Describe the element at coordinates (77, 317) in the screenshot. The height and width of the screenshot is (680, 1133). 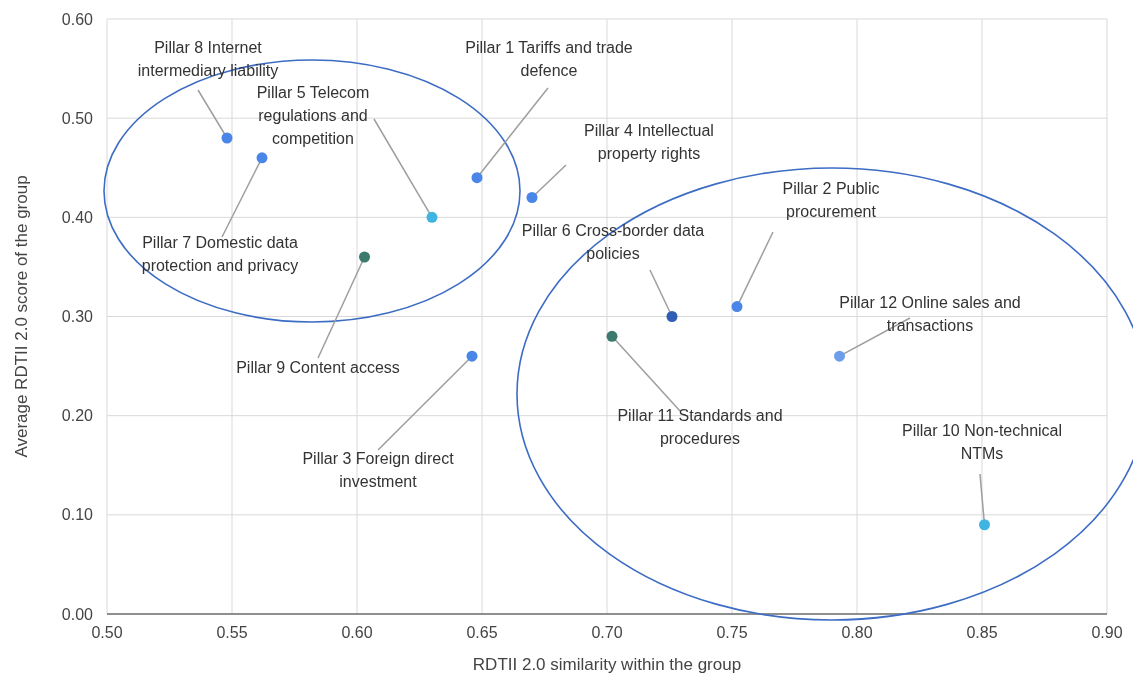
I see `y-tick-label: 0.30` at that location.